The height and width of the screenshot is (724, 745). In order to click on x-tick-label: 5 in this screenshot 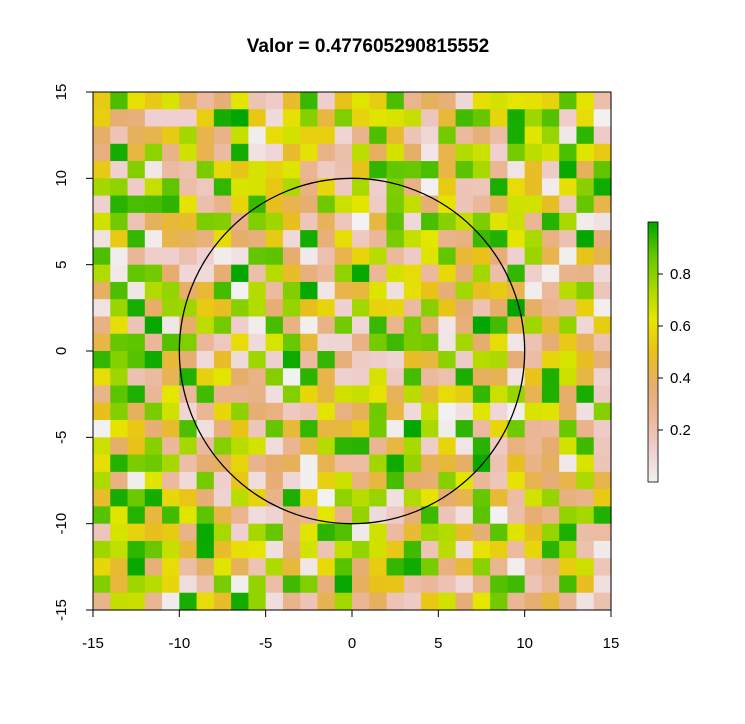, I will do `click(438, 643)`.